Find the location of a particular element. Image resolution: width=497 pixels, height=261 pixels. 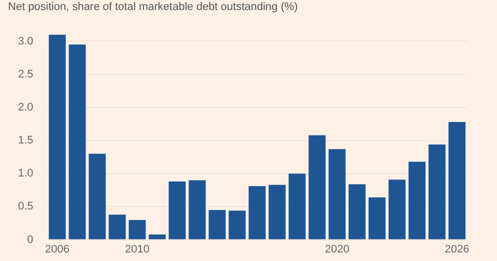

y-tick-label: 0.5 is located at coordinates (26, 206).